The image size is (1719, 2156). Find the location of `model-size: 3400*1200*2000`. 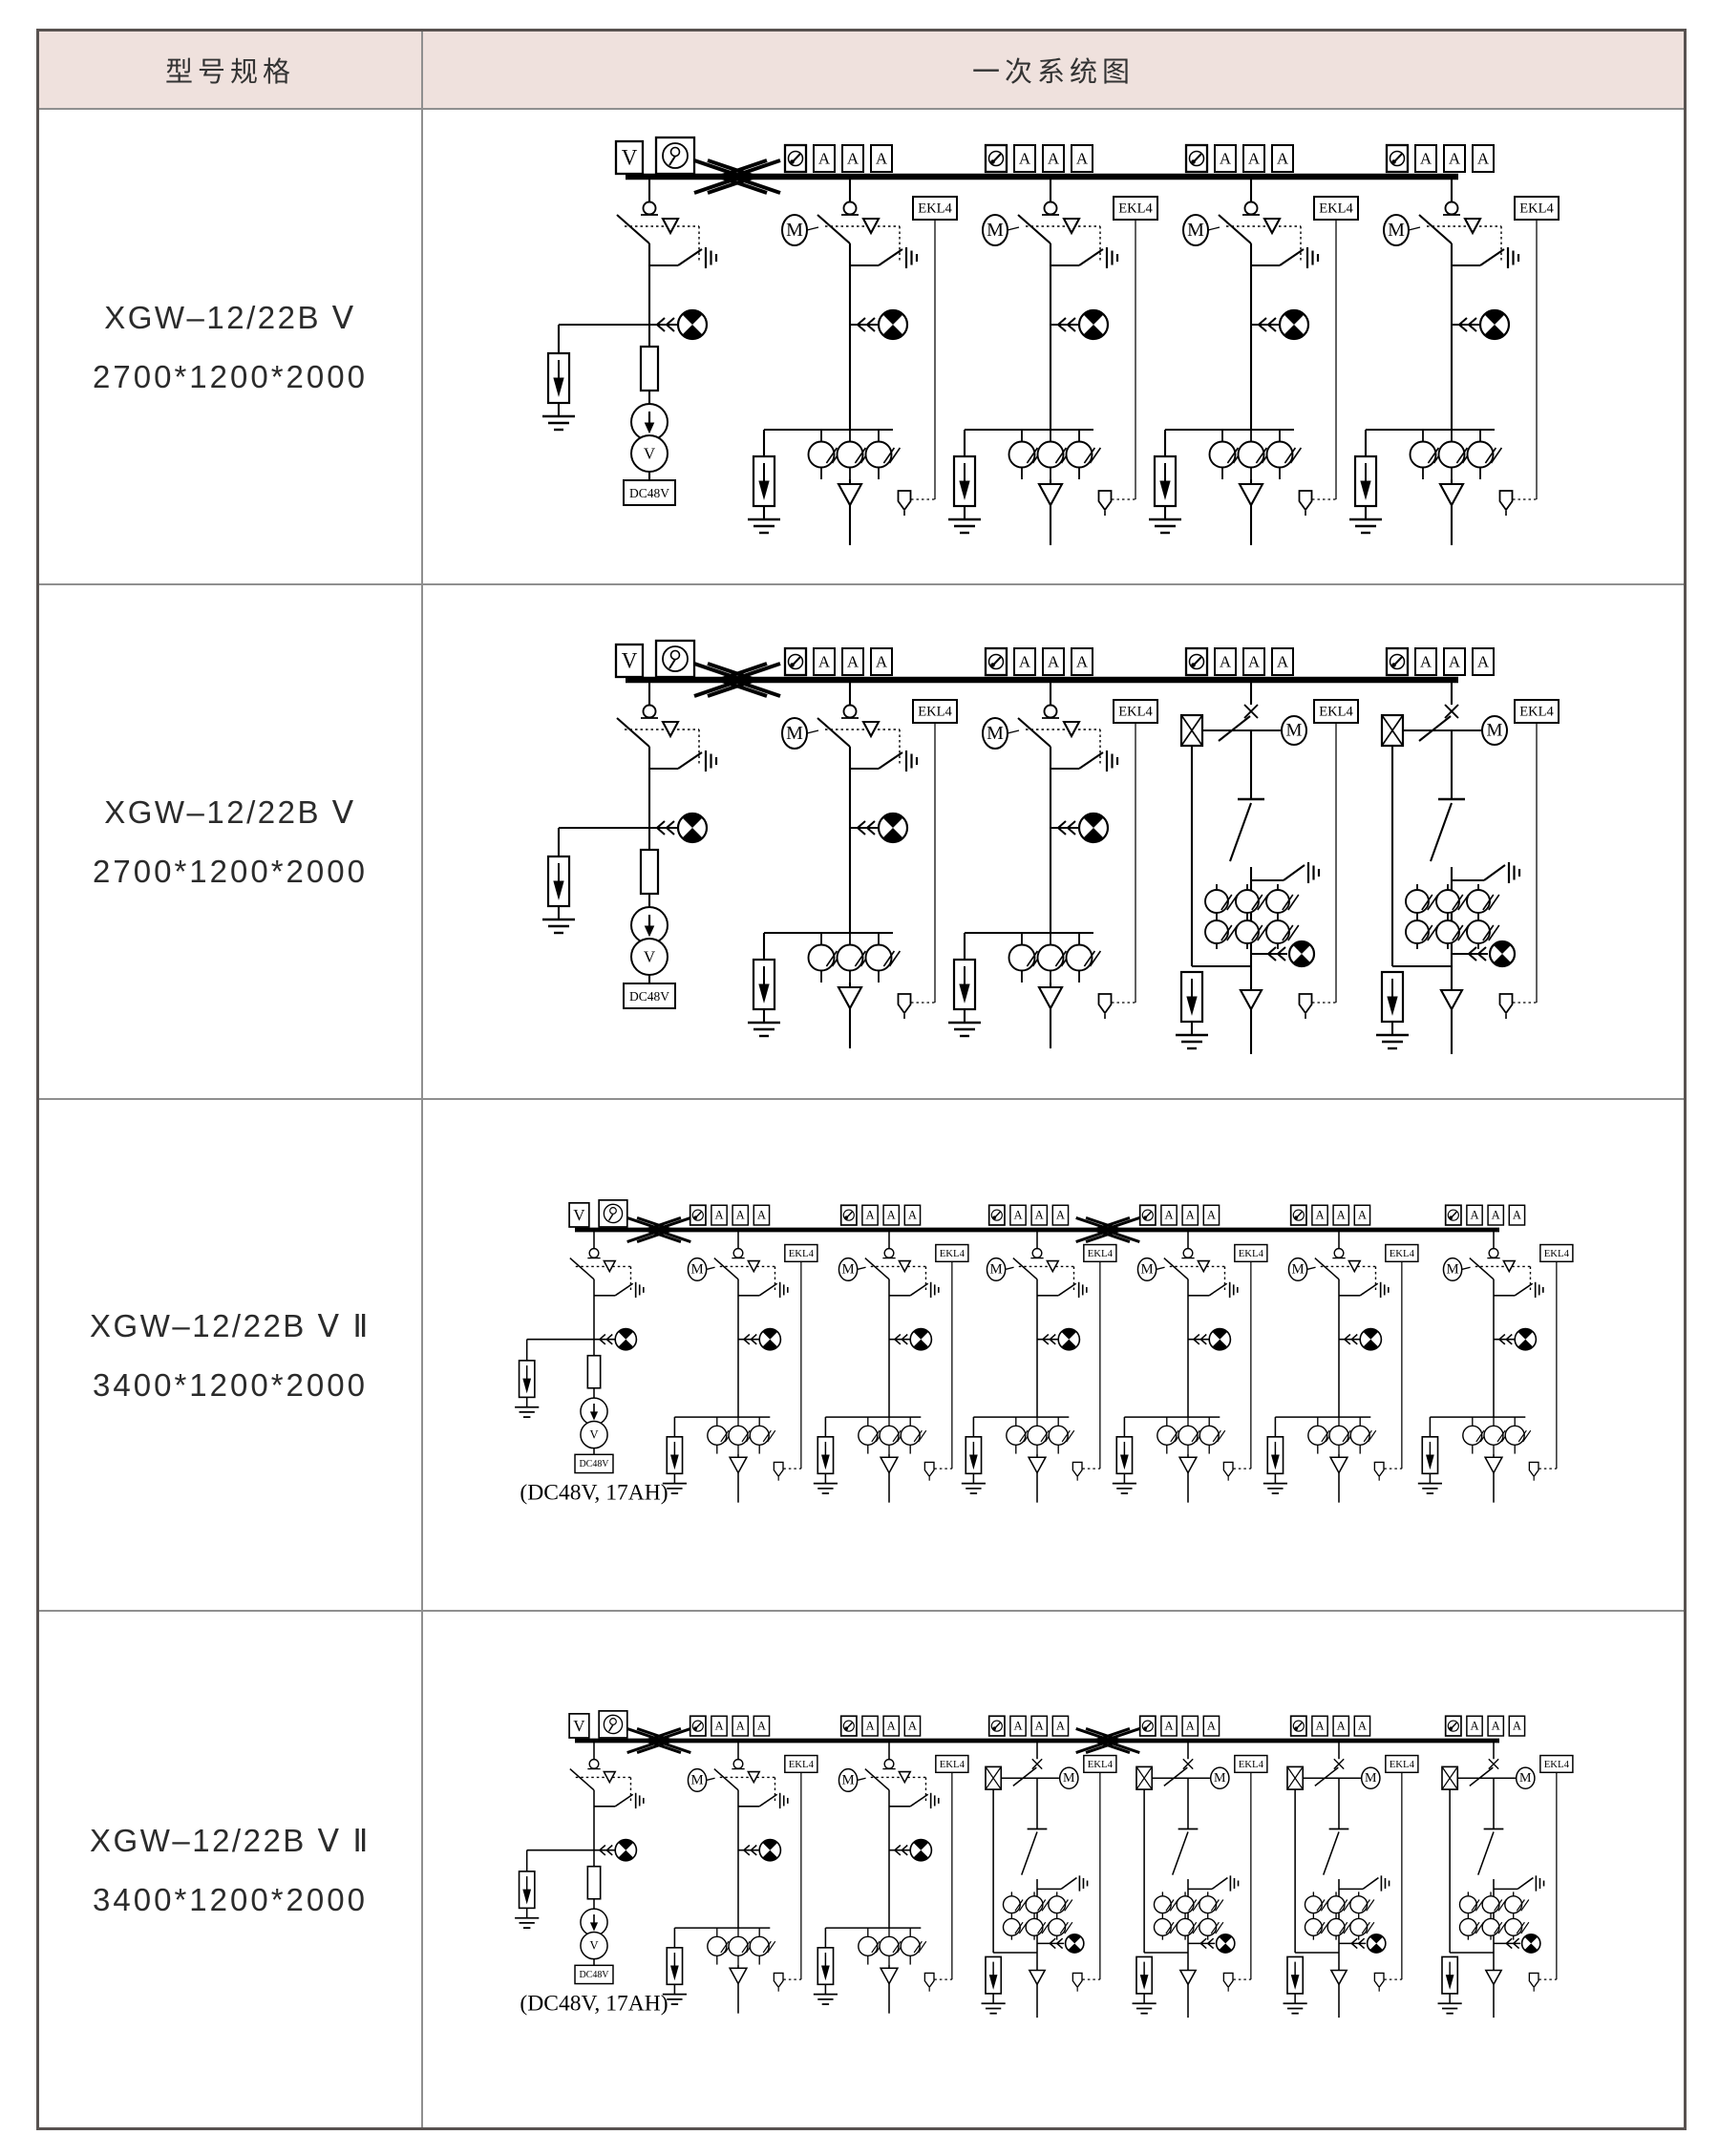

model-size: 3400*1200*2000 is located at coordinates (230, 1899).